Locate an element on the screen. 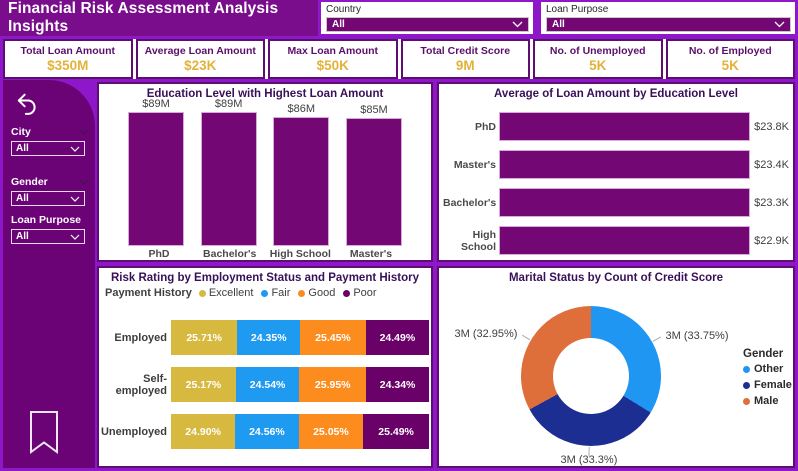  y-axis-label: Bachelor's is located at coordinates (470, 202).